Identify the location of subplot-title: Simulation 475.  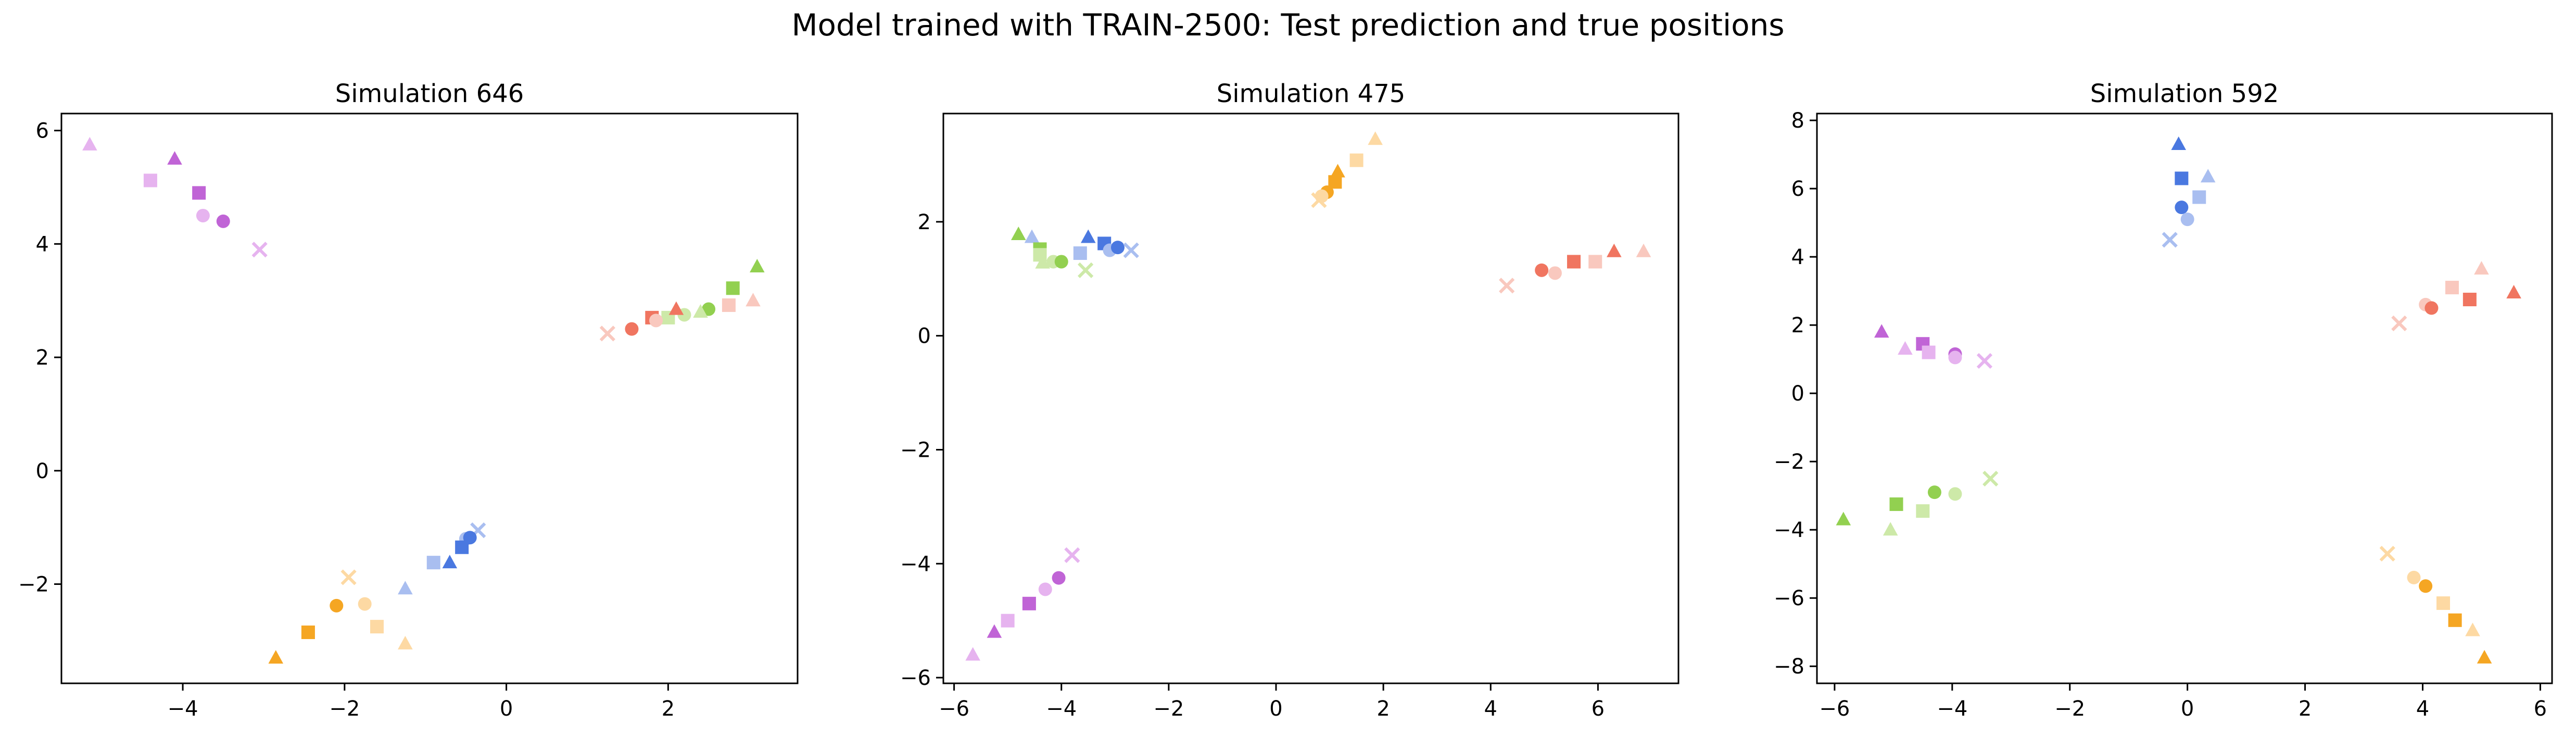
(1311, 93).